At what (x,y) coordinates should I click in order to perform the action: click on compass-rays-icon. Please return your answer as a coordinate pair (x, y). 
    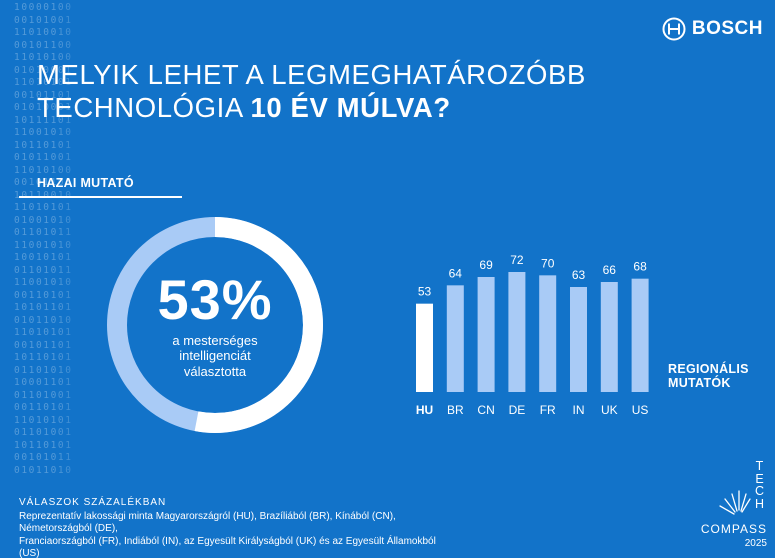
    Looking at the image, I should click on (735, 502).